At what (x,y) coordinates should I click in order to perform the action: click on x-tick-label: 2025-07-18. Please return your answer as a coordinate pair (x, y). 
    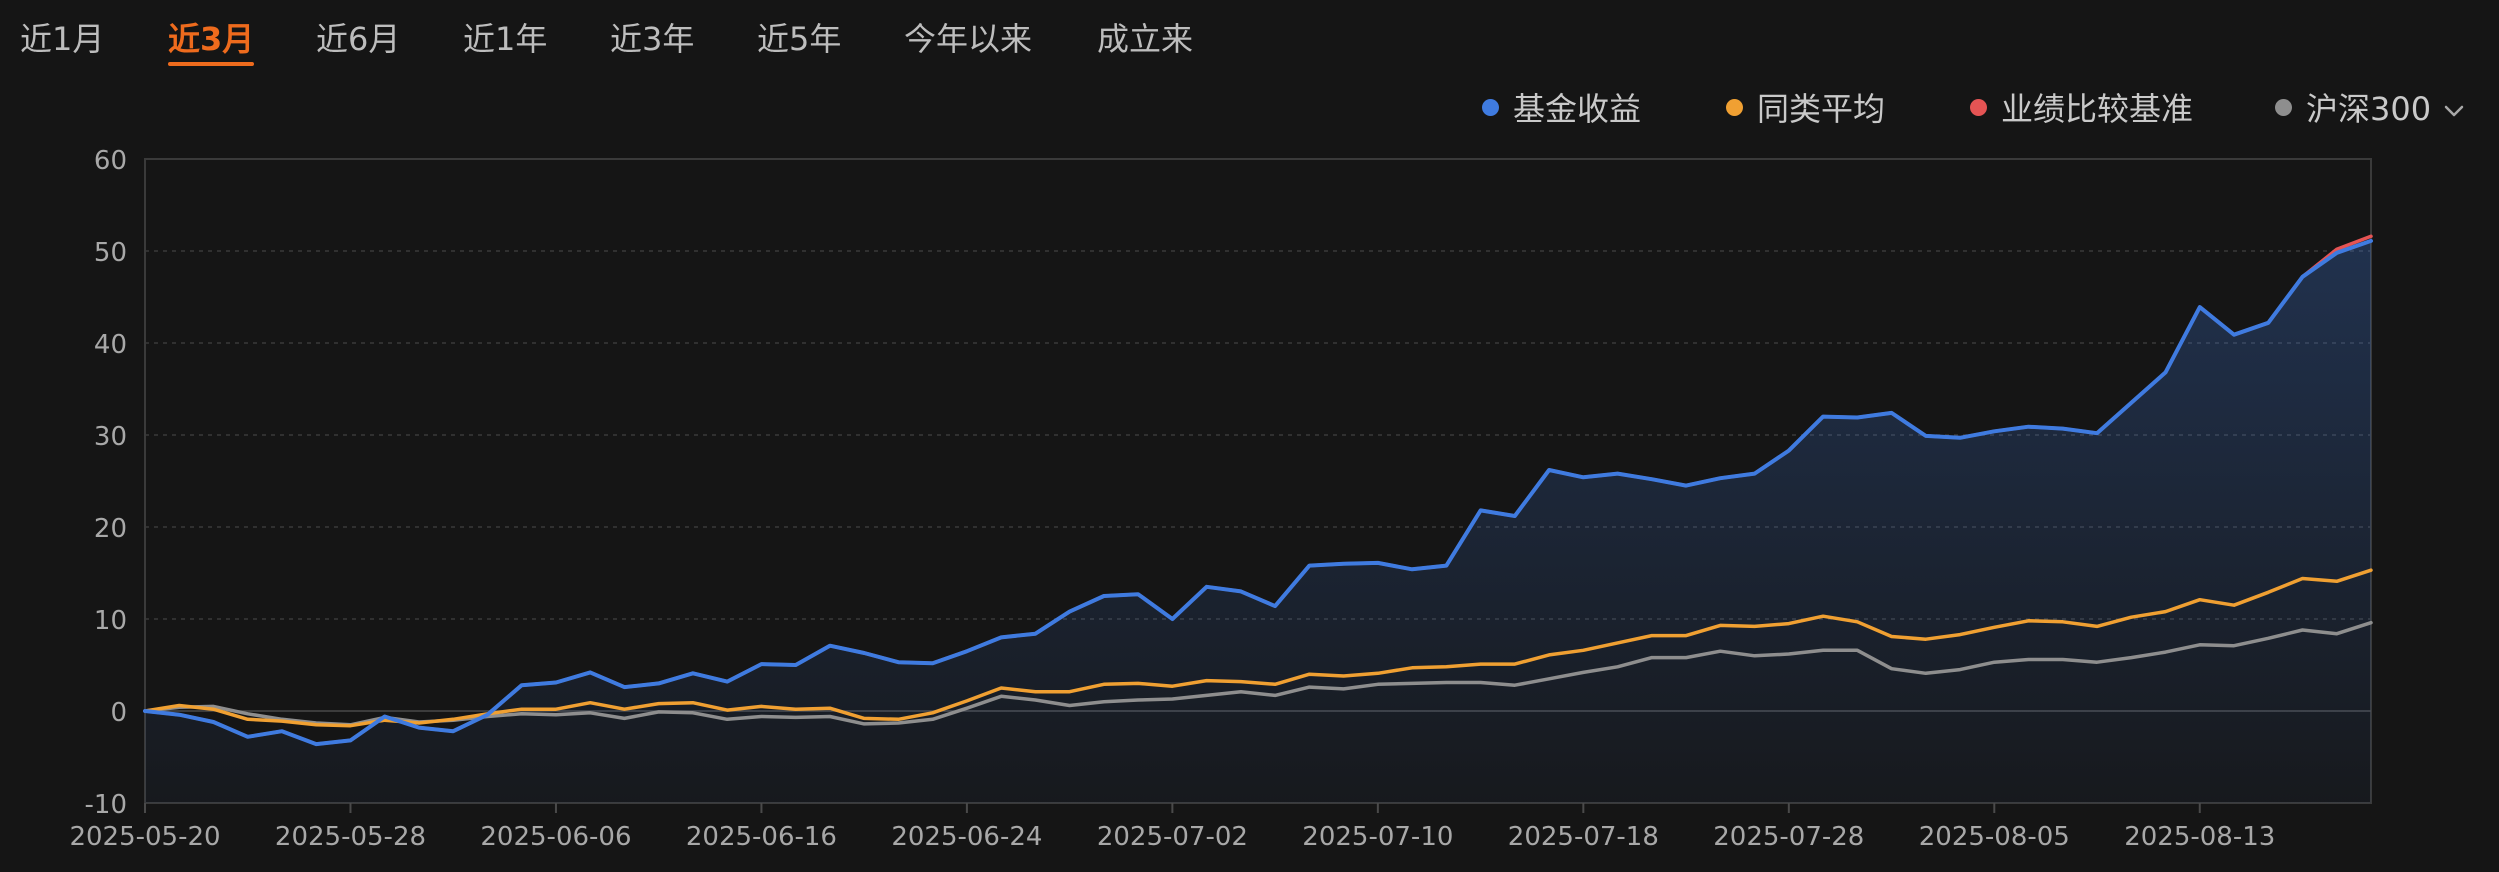
    Looking at the image, I should click on (1583, 837).